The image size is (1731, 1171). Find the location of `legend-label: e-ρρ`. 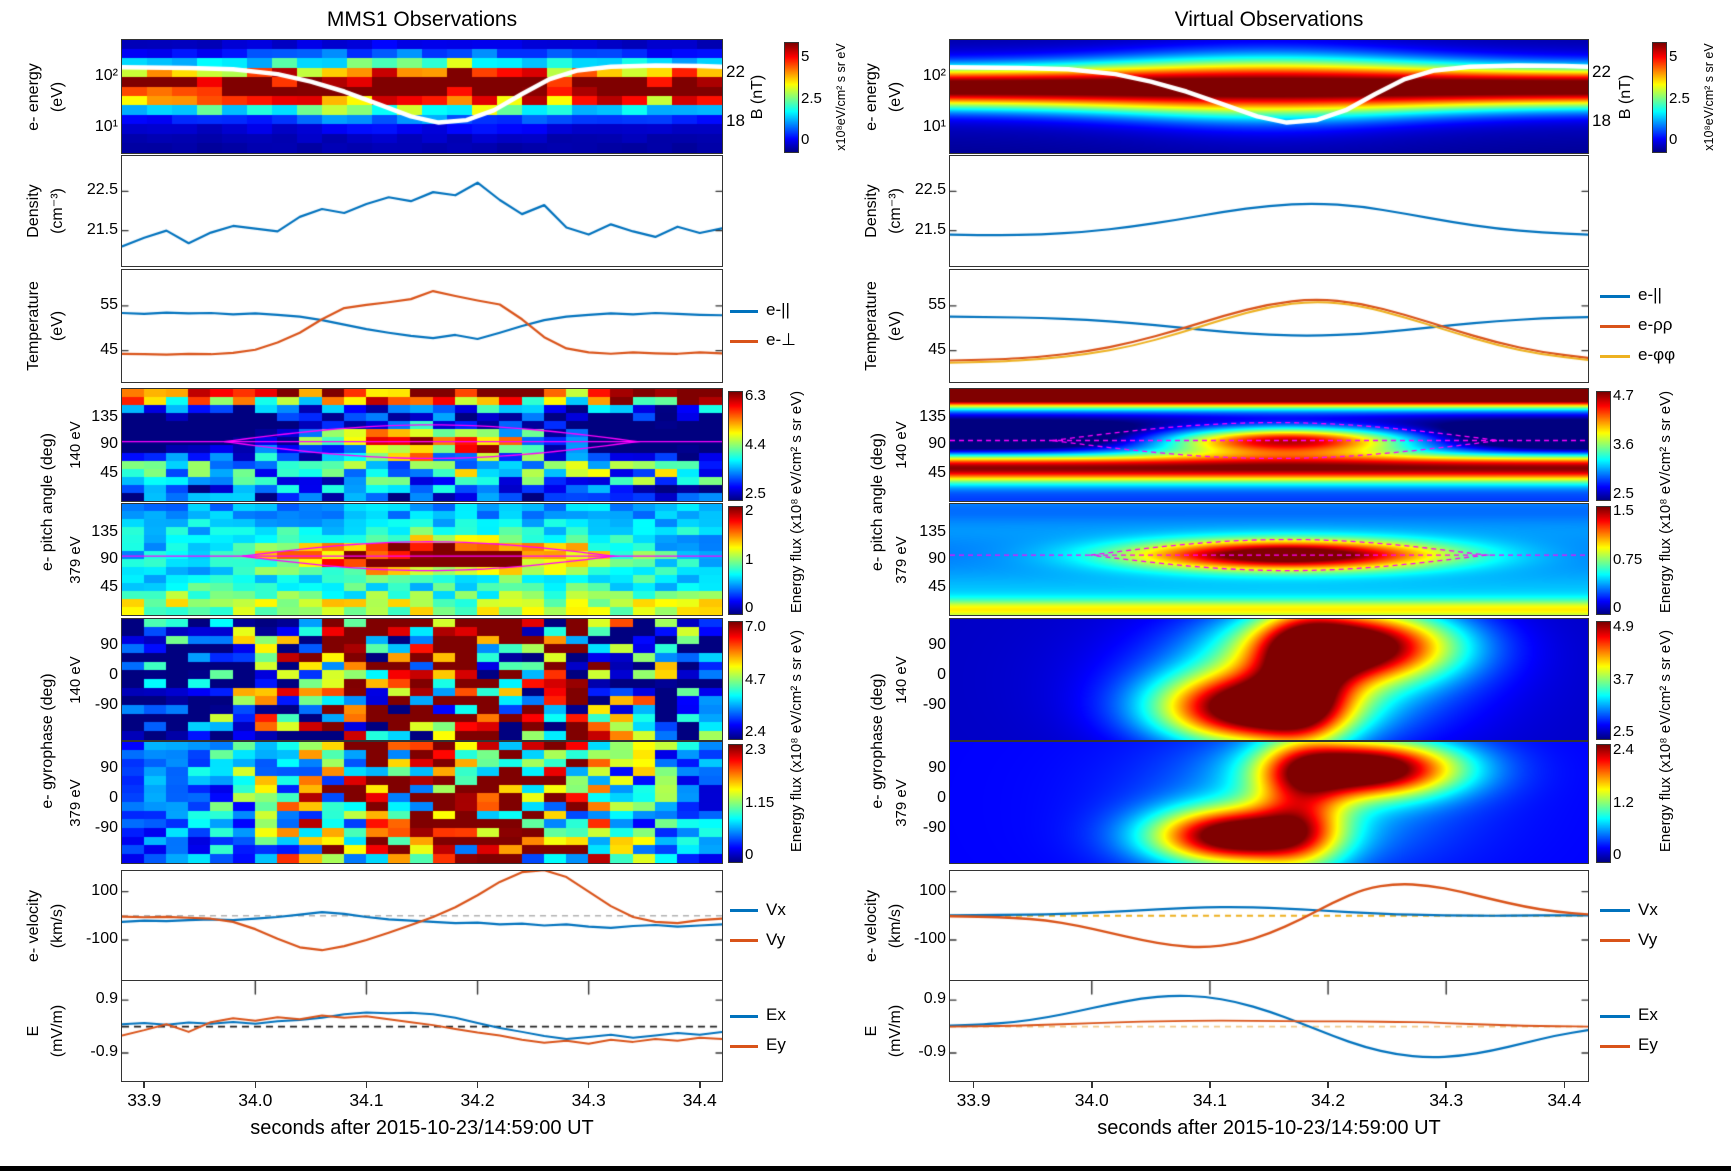

legend-label: e-ρρ is located at coordinates (1655, 324).